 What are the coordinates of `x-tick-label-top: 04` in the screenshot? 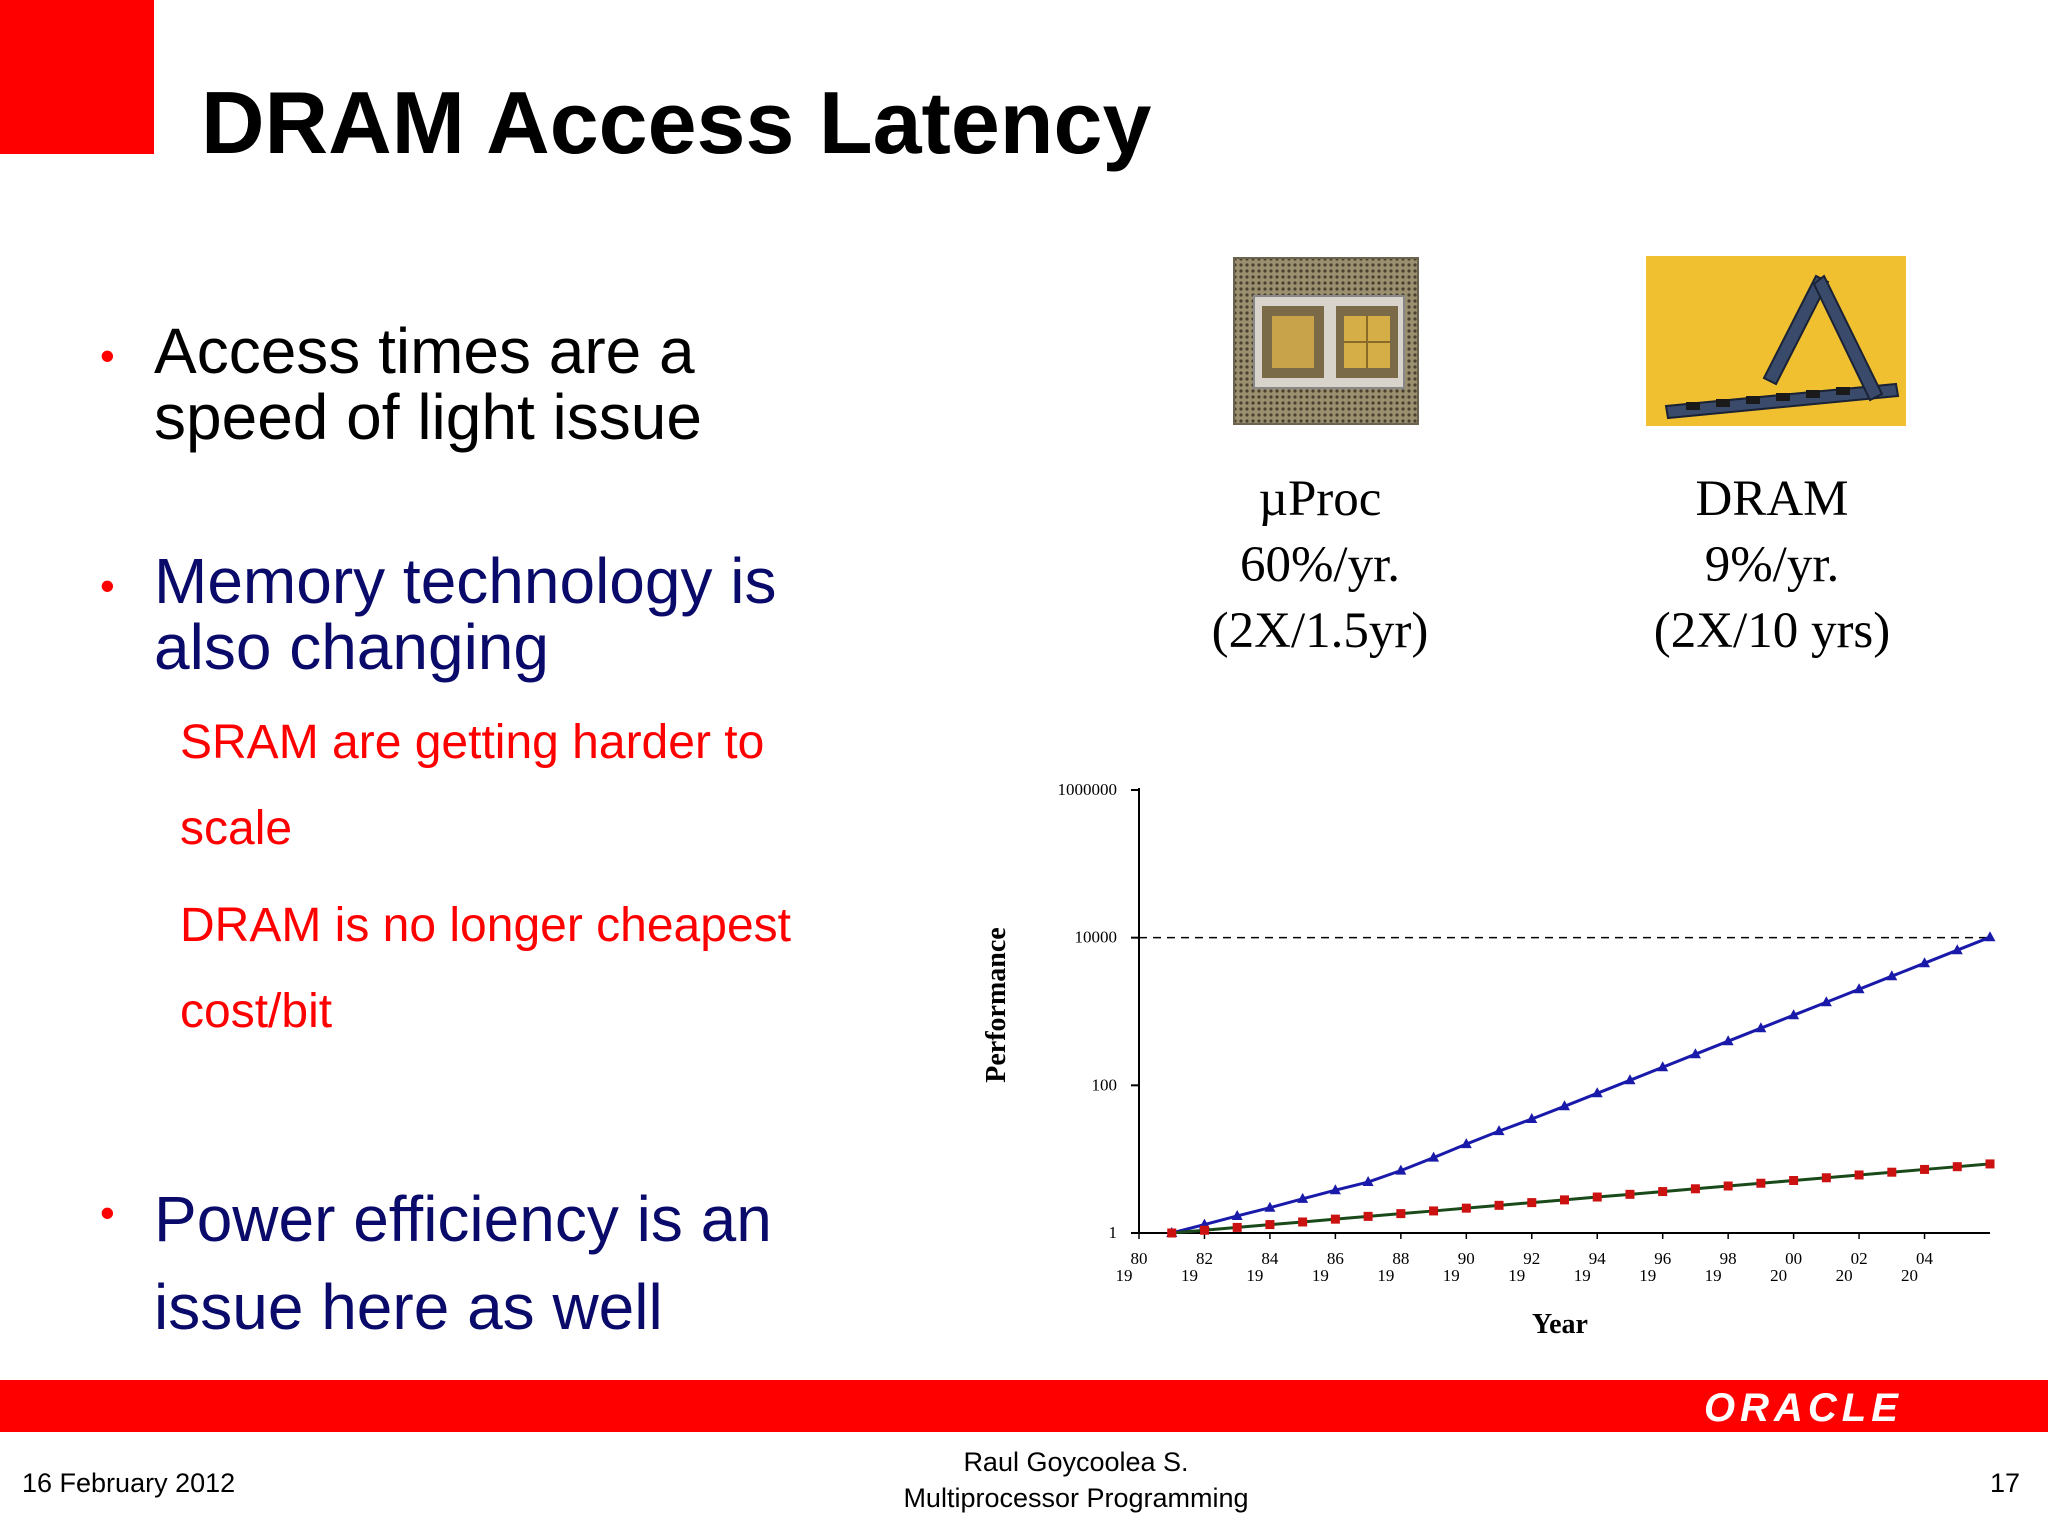 It's located at (1925, 1258).